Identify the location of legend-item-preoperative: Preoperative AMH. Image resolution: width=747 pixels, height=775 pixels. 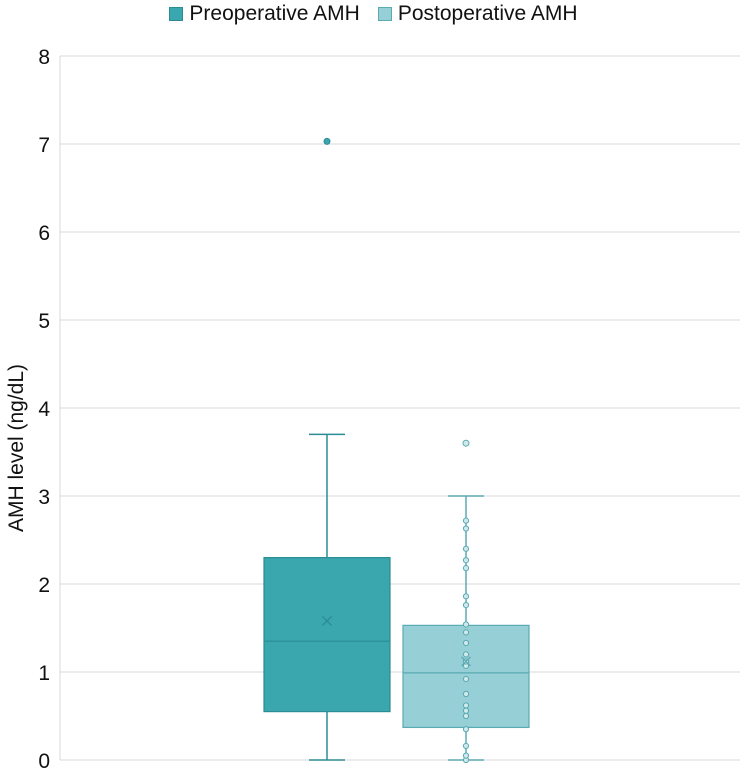
(264, 14).